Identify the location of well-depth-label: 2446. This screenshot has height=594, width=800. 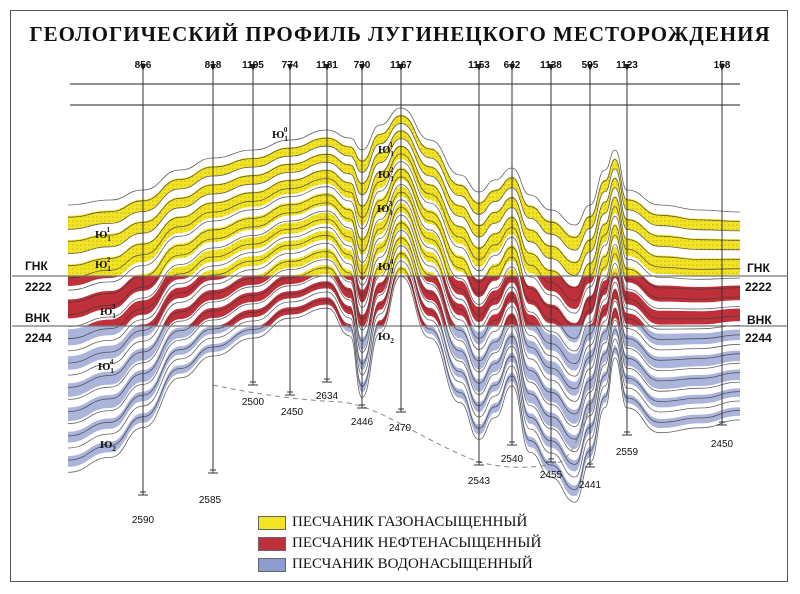
(362, 422).